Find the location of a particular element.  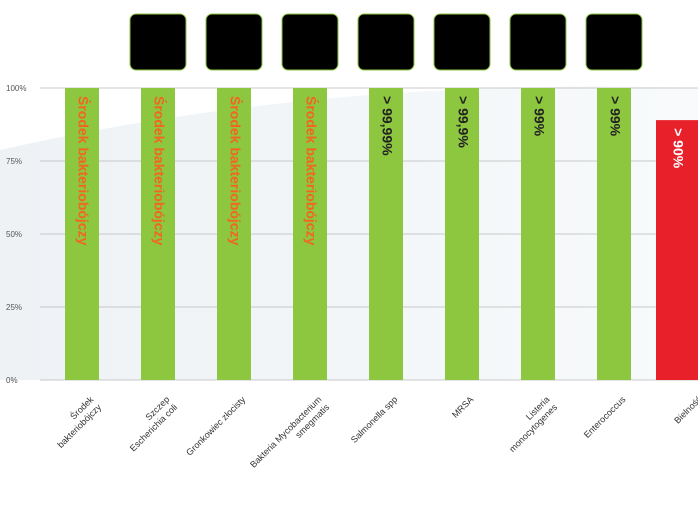

x-tick-label: Bielność is located at coordinates (685, 409).